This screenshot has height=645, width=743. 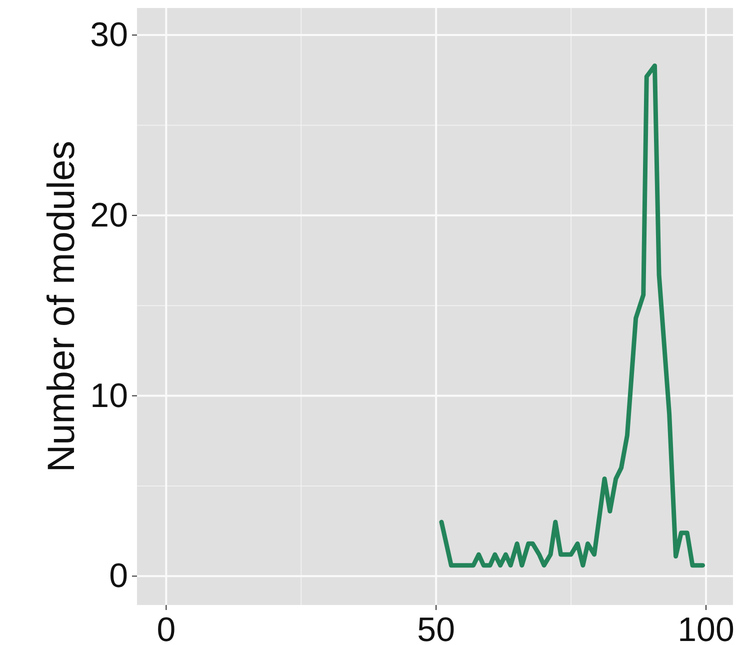 What do you see at coordinates (118, 576) in the screenshot?
I see `y-tick-label: 0` at bounding box center [118, 576].